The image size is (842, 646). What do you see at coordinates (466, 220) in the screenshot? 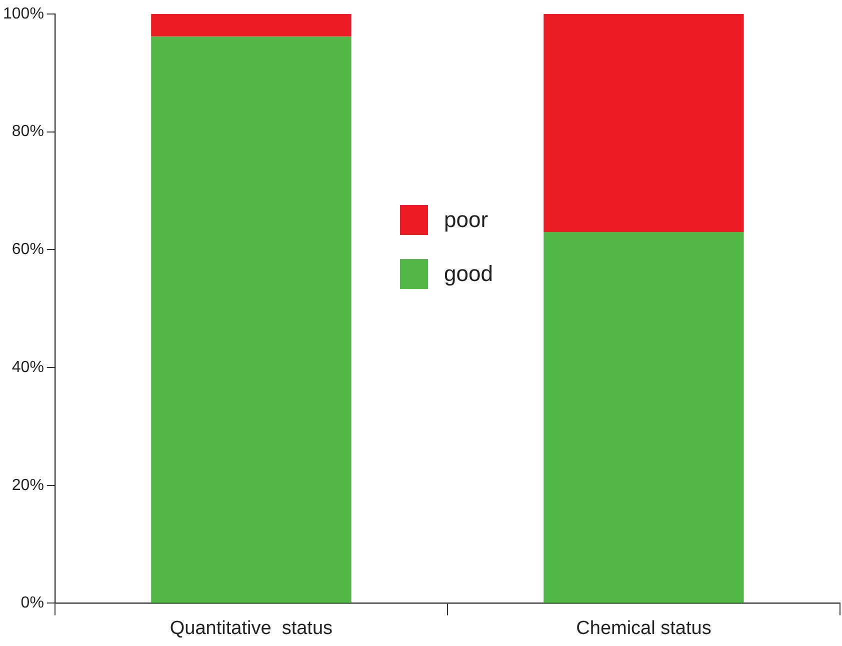
I see `legend-label: poor` at bounding box center [466, 220].